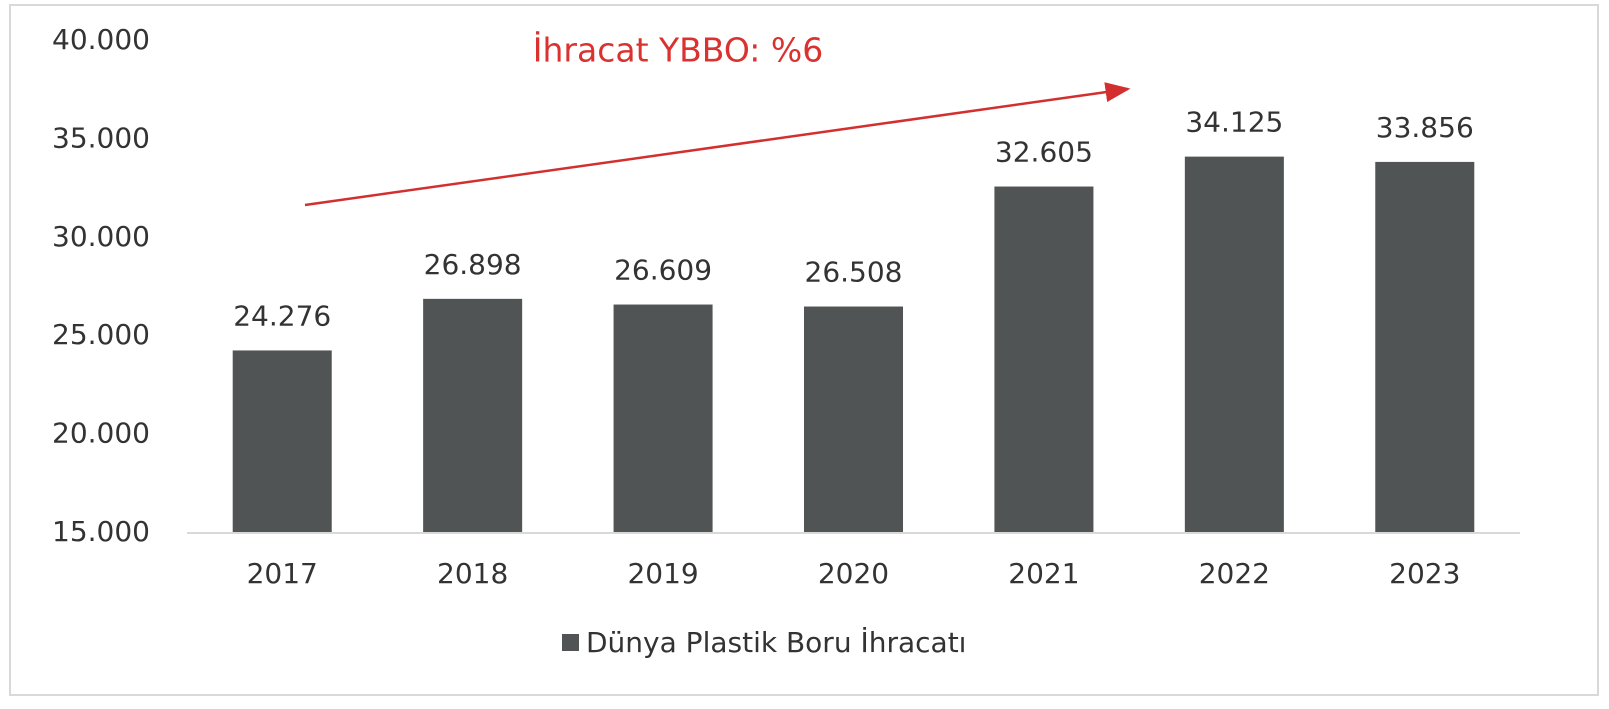 This screenshot has height=709, width=1609. What do you see at coordinates (570, 642) in the screenshot?
I see `legend-swatch` at bounding box center [570, 642].